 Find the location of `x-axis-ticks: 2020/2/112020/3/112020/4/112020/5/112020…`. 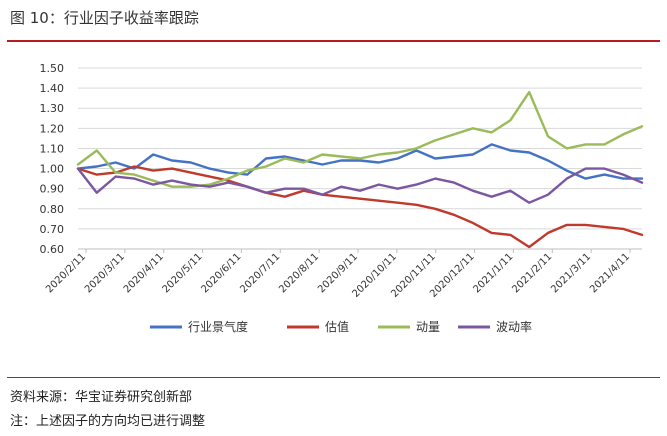

x-axis-ticks: 2020/2/112020/3/112020/4/112020/5/112020… is located at coordinates (338, 274).